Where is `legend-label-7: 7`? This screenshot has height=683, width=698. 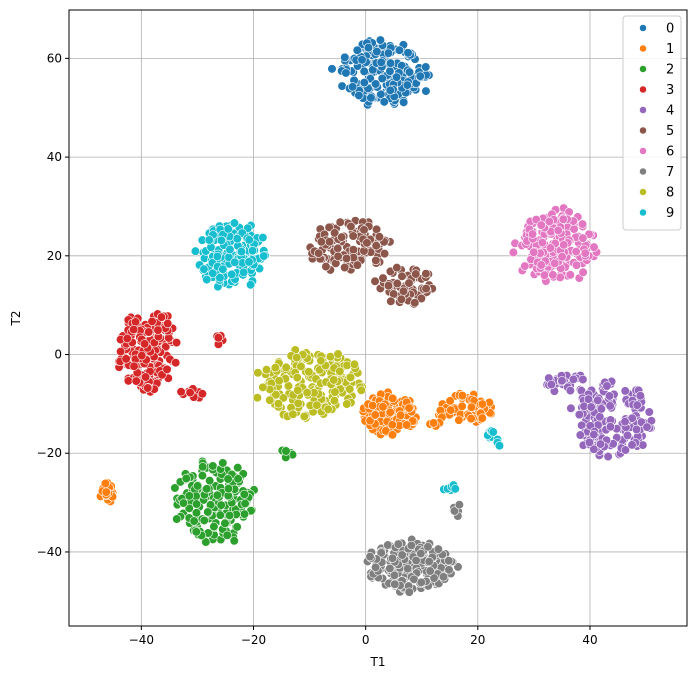
legend-label-7: 7 is located at coordinates (670, 172).